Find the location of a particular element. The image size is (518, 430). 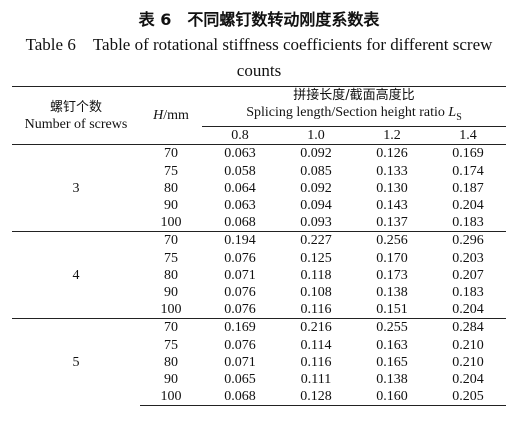

screws-cell: 3 is located at coordinates (76, 188).